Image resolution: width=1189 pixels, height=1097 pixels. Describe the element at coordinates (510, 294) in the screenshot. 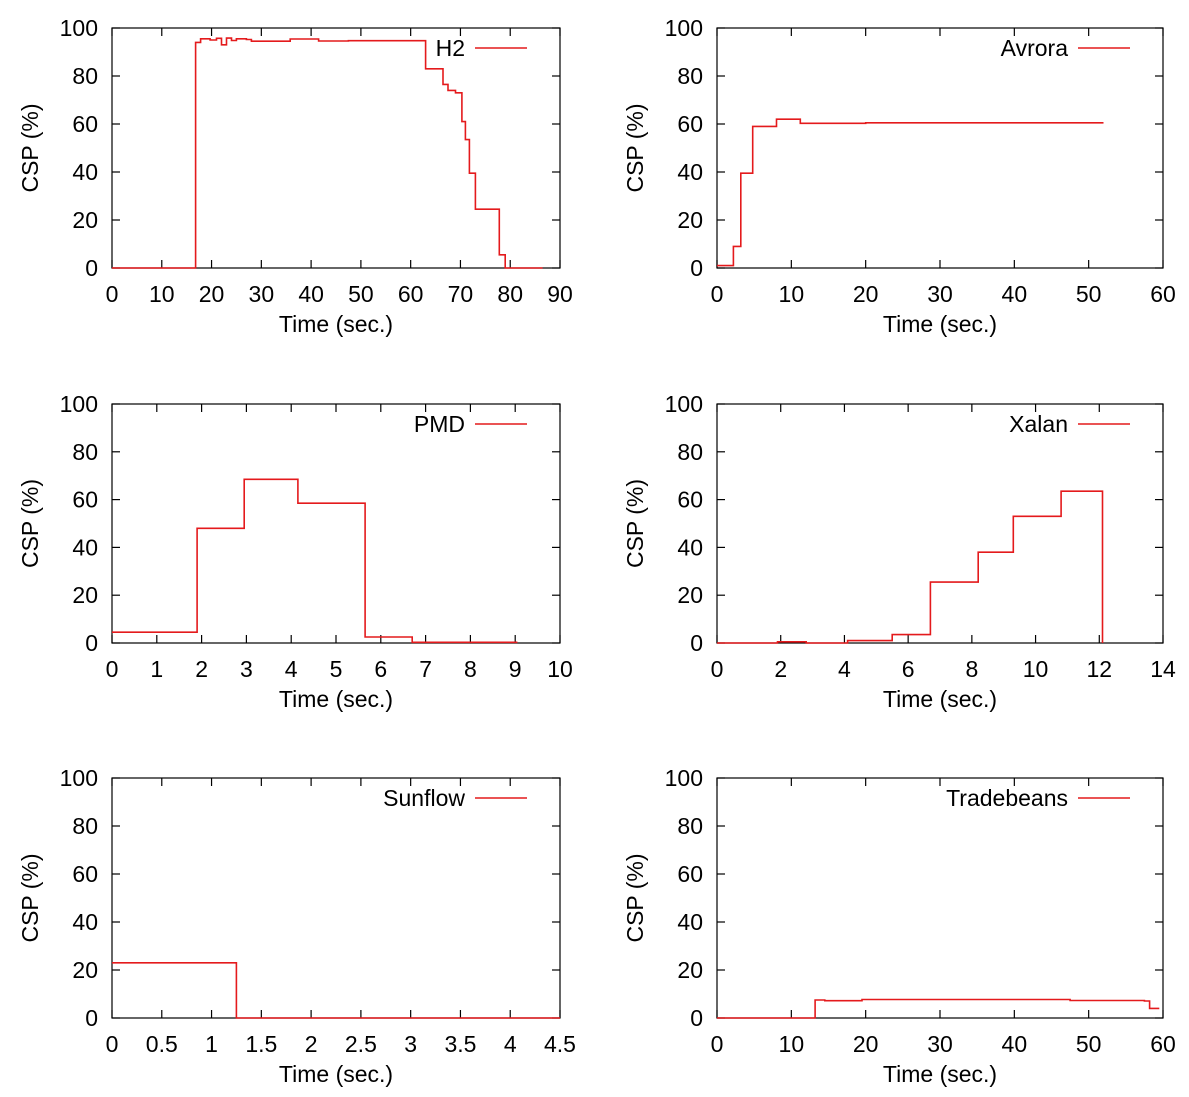

I see `x-tick-label: 80` at that location.